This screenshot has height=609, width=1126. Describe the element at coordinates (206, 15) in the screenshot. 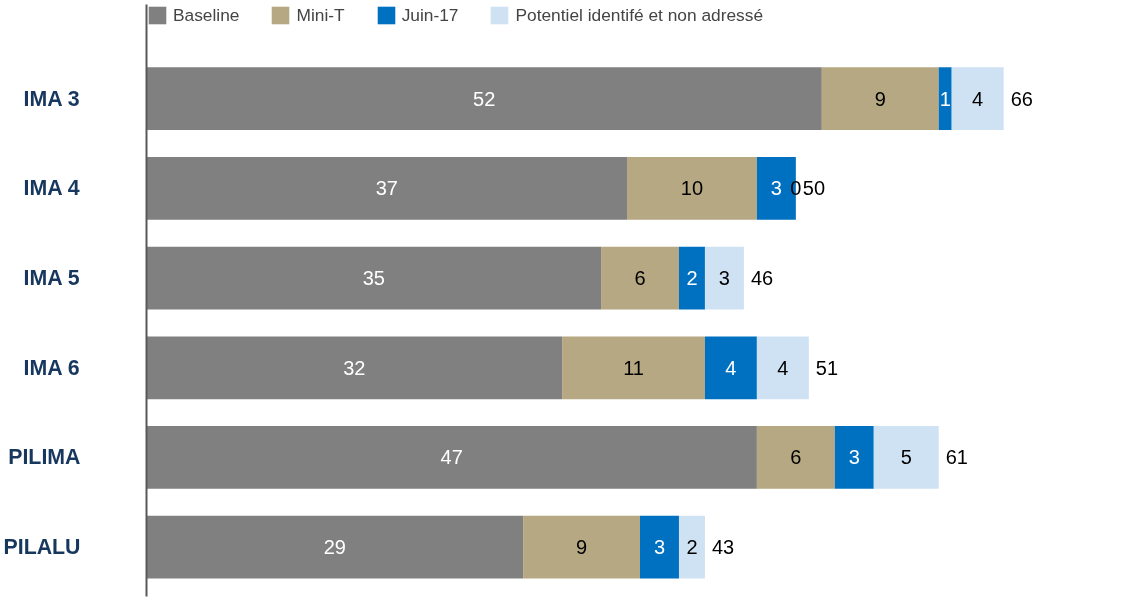

I see `legend-label: Baseline` at that location.